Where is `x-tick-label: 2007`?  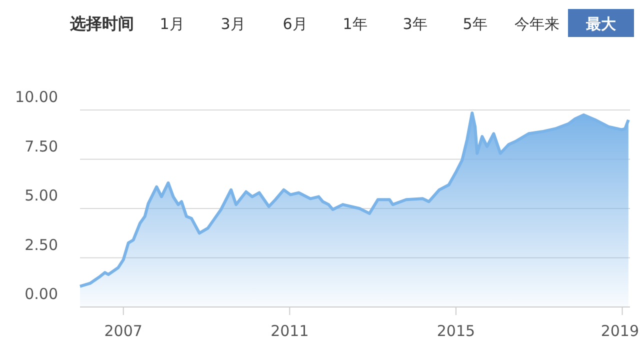 x-tick-label: 2007 is located at coordinates (123, 331).